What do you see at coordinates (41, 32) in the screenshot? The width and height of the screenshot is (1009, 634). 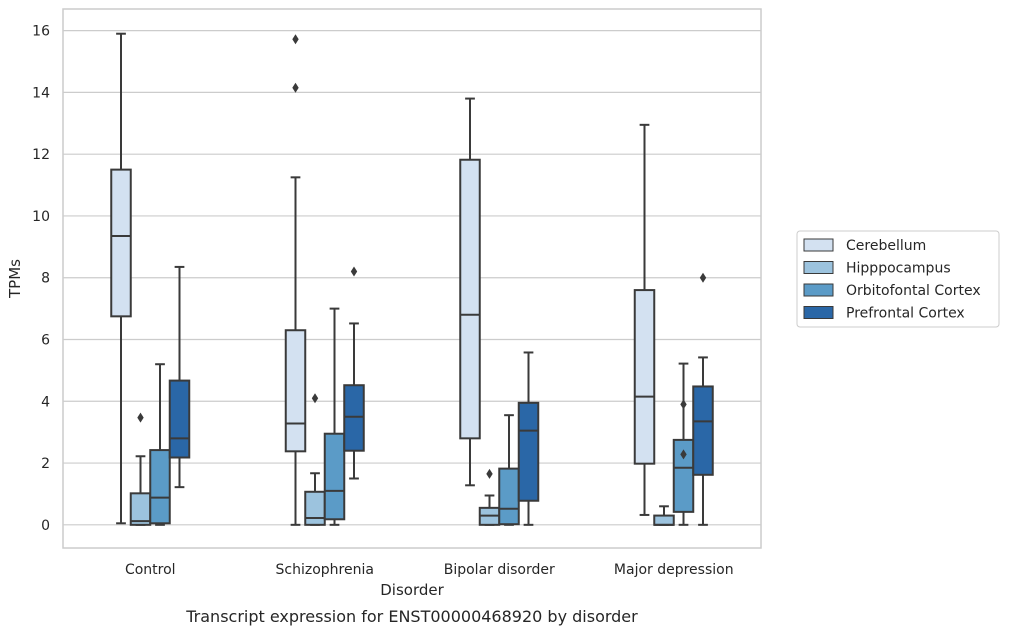 I see `y-tick-label: 16` at bounding box center [41, 32].